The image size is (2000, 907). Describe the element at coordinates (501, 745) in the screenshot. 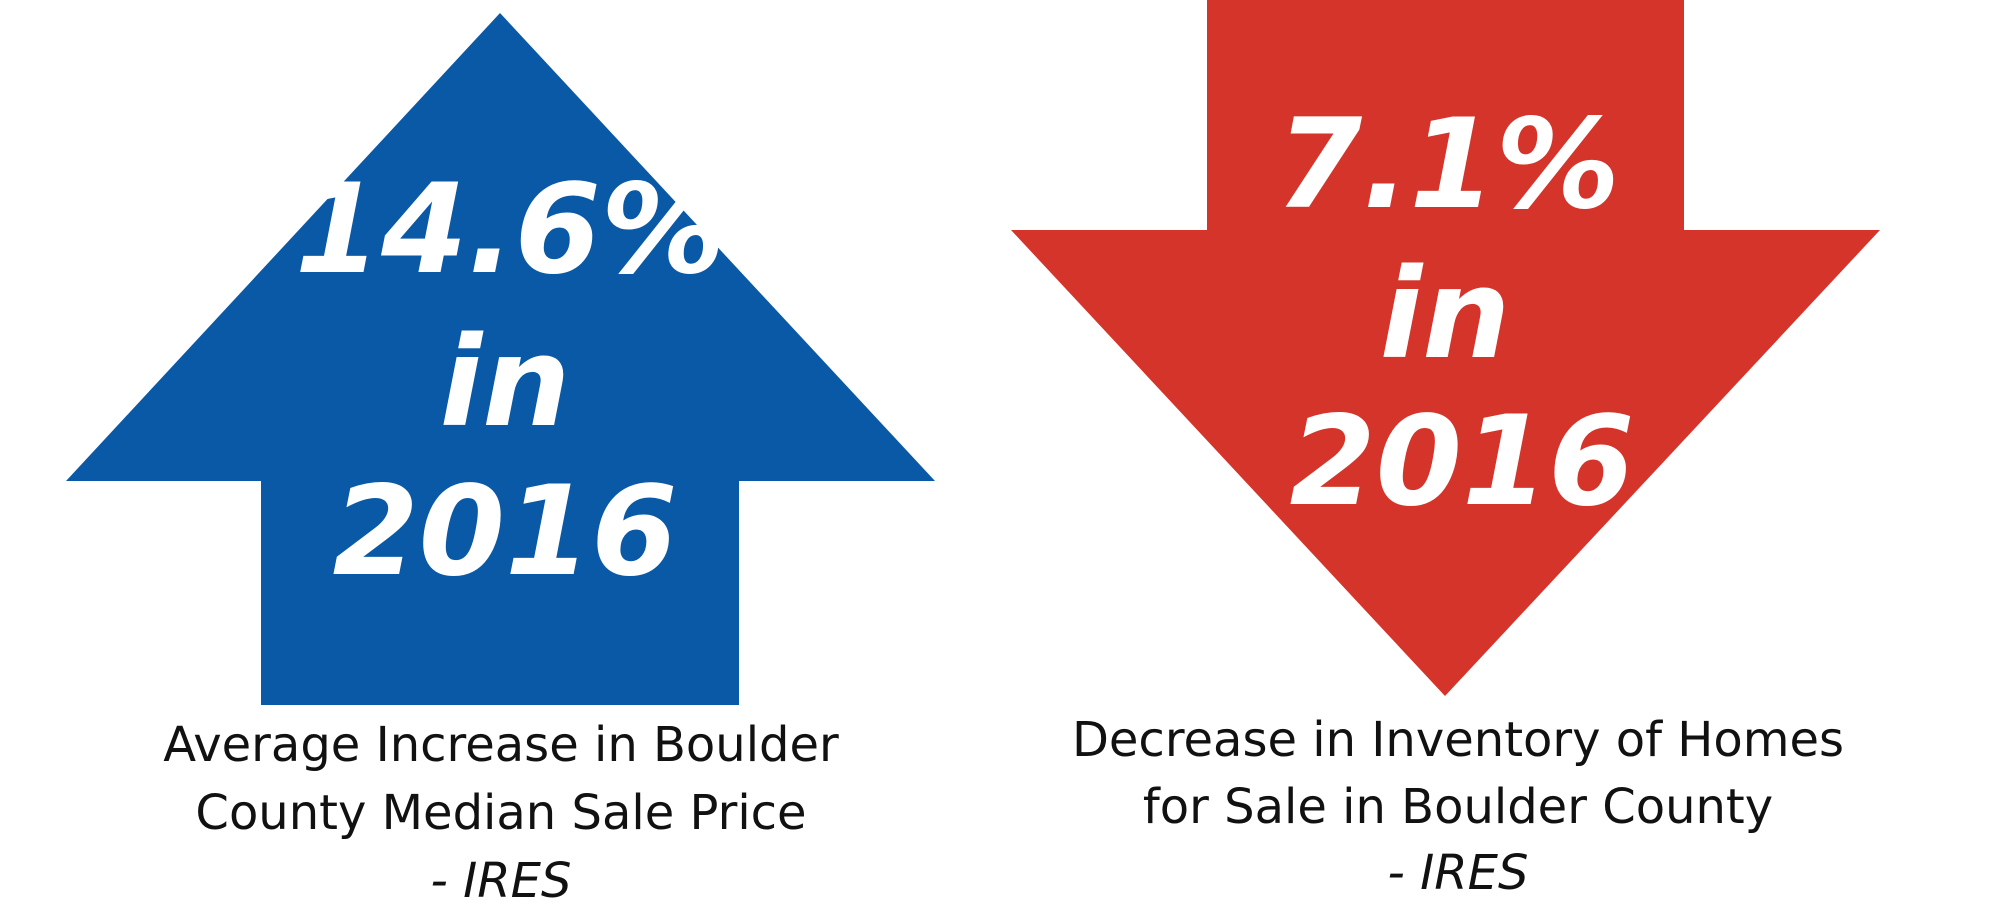

I see `caption: Average Increase in Boulder` at that location.